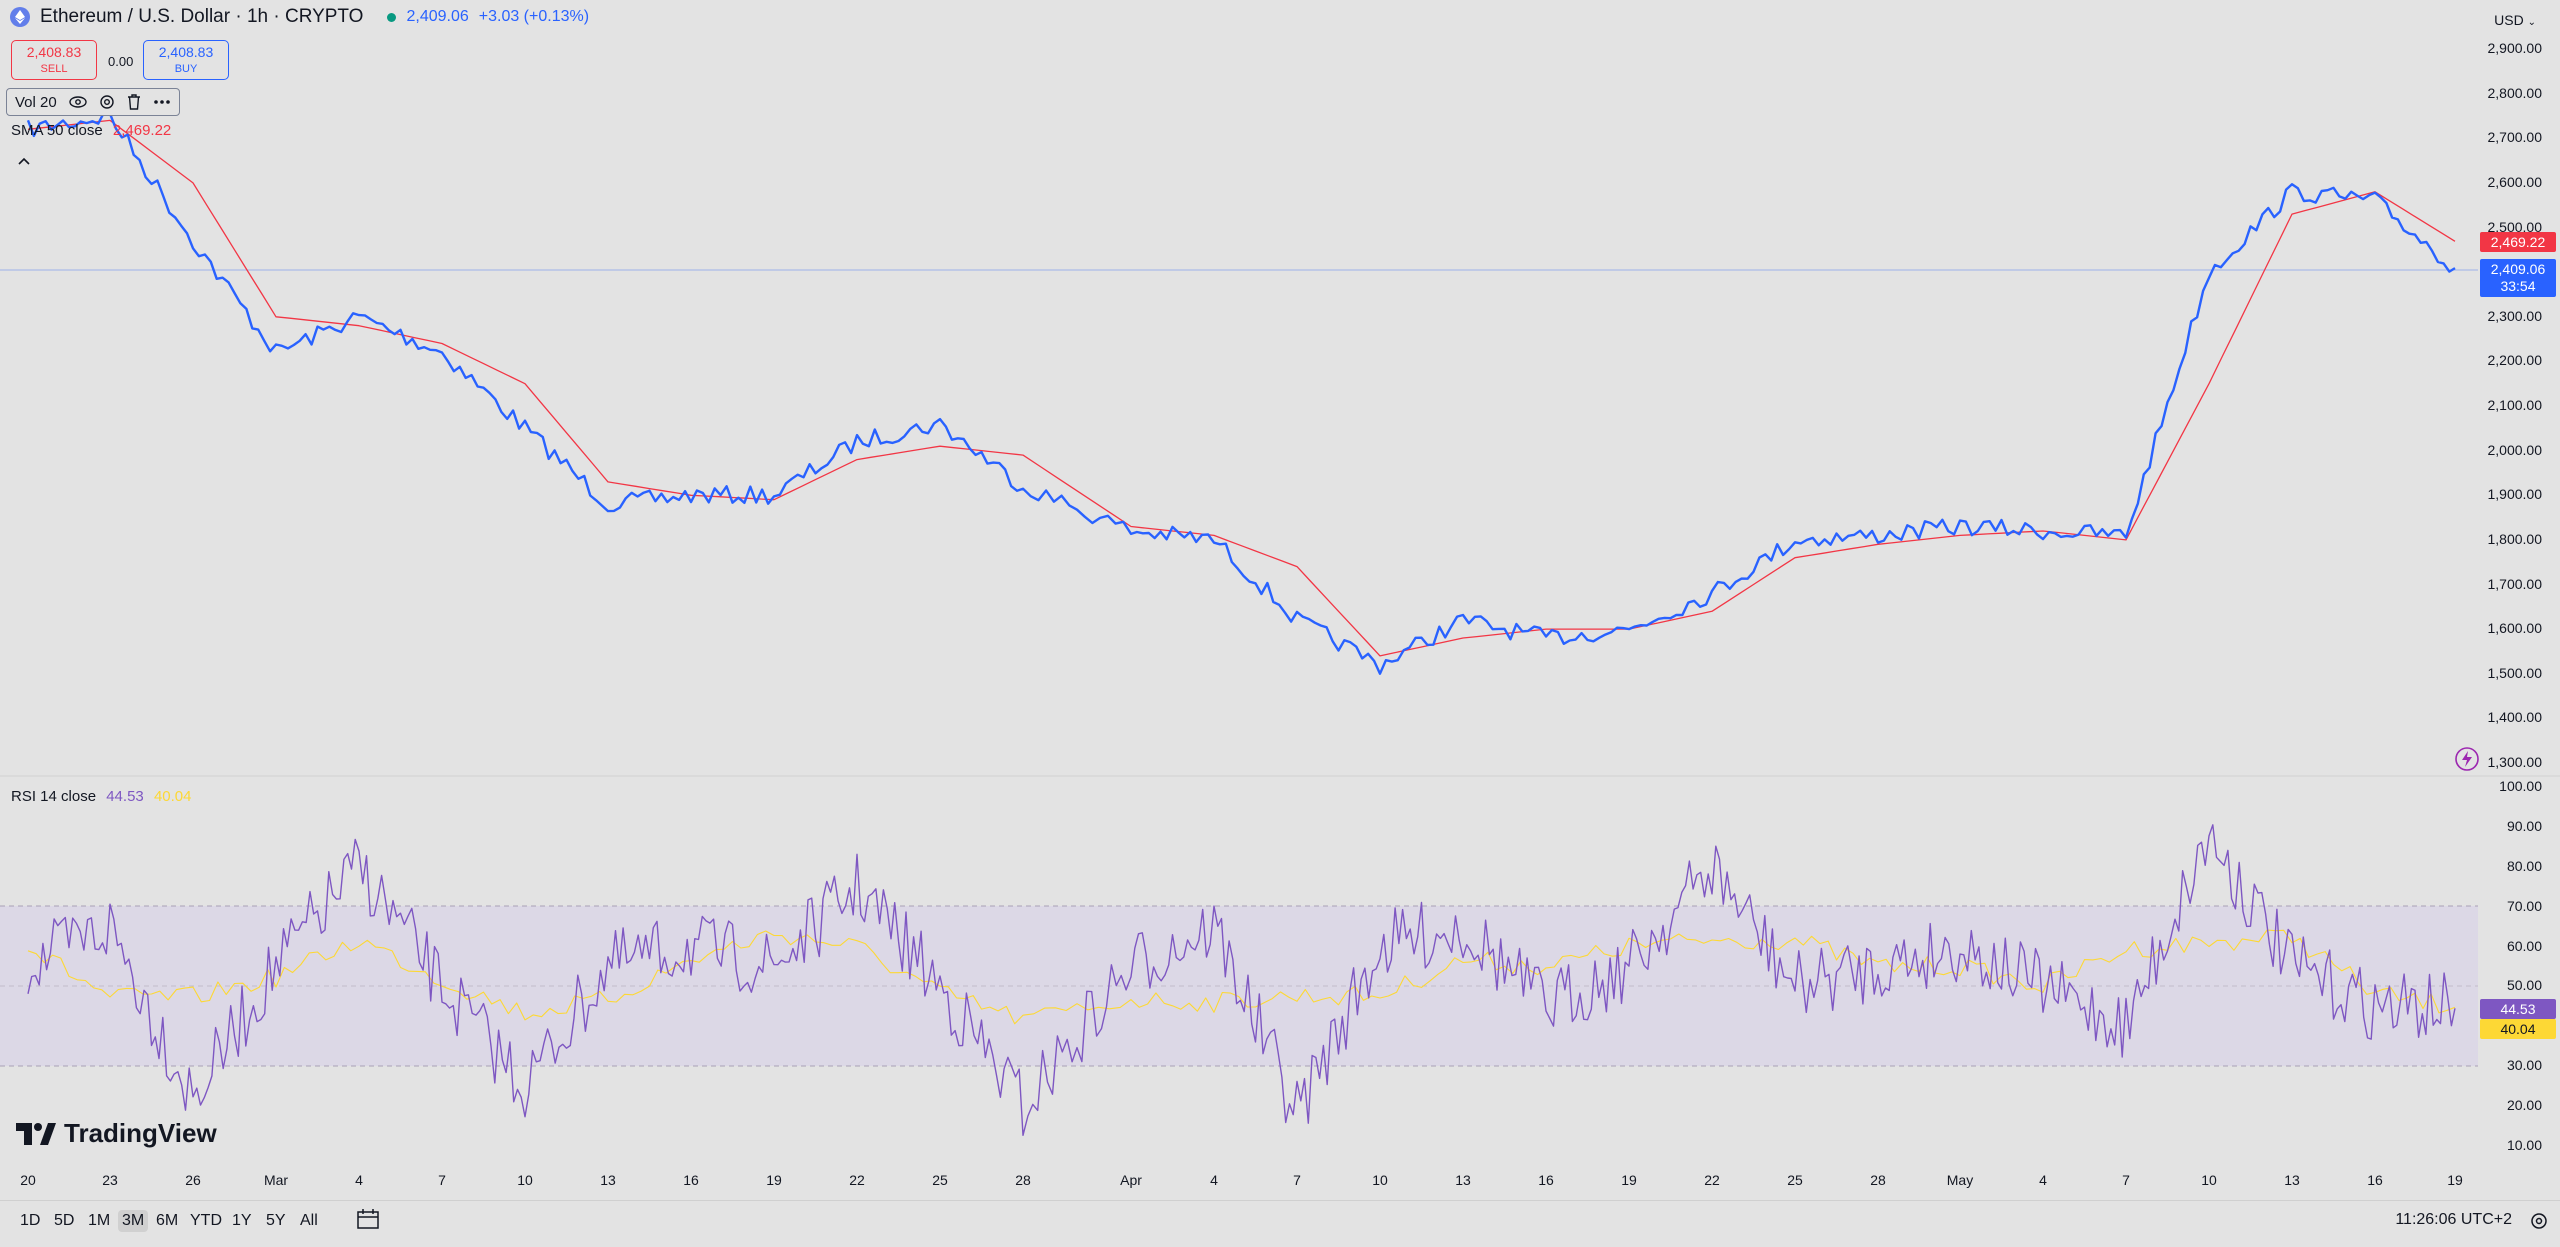 This screenshot has width=2560, height=1247. Describe the element at coordinates (2515, 226) in the screenshot. I see `price-tick-label: 2,500.00` at that location.